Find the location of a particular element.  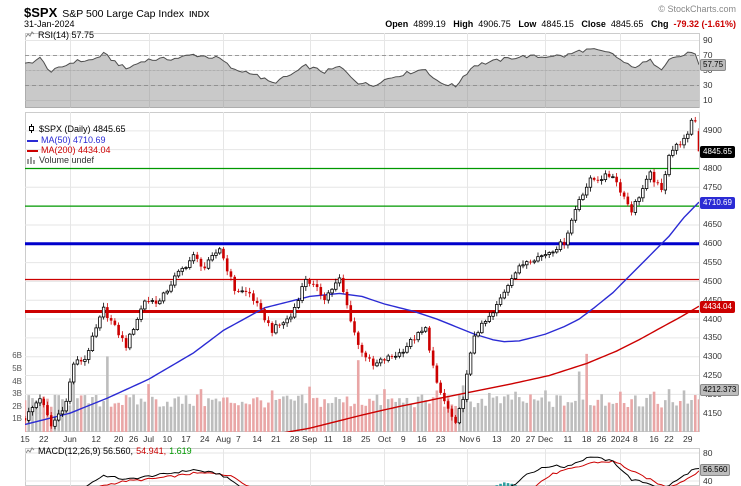

chart-date: 31-Jan-2024 is located at coordinates (49, 24).